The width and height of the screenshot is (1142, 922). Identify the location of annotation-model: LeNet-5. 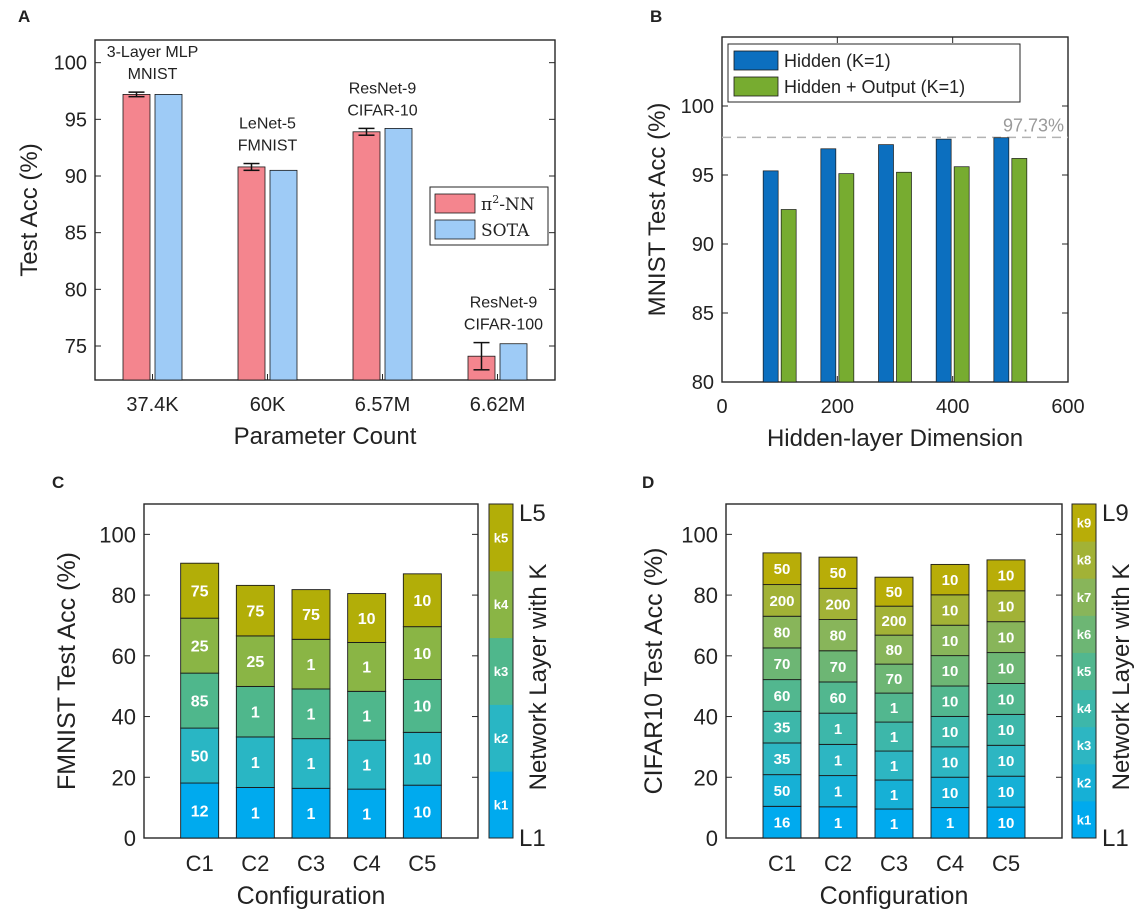
(267, 124).